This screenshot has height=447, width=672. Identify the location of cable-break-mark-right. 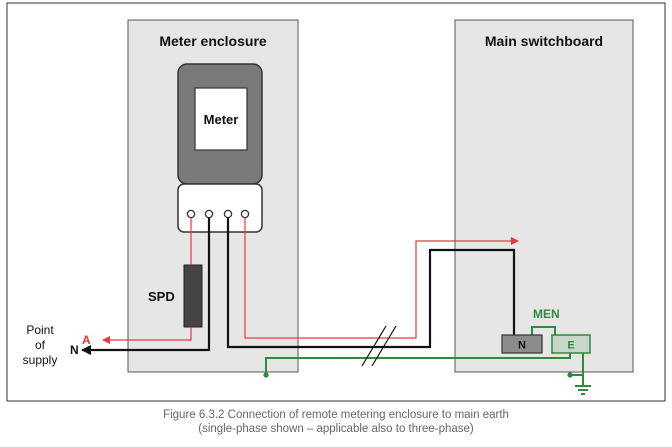
(384, 346).